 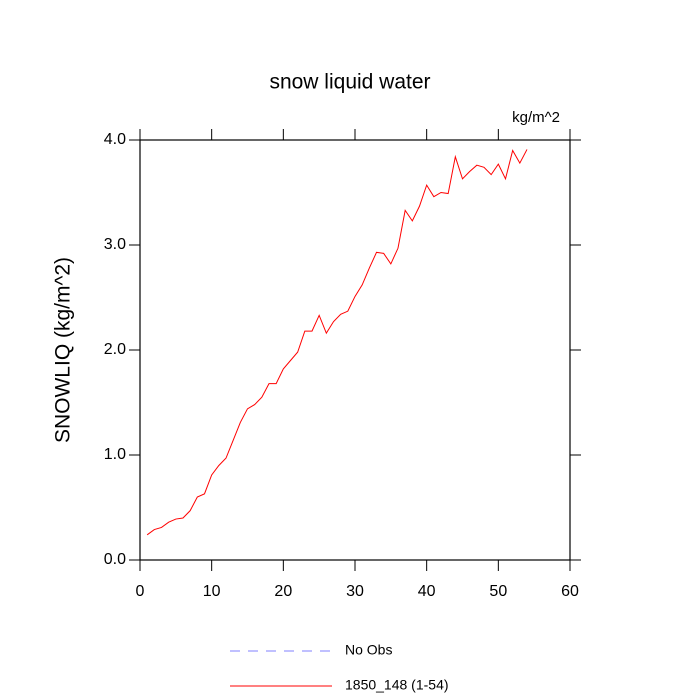 I want to click on y-tick-label: 0.0, so click(x=115, y=559).